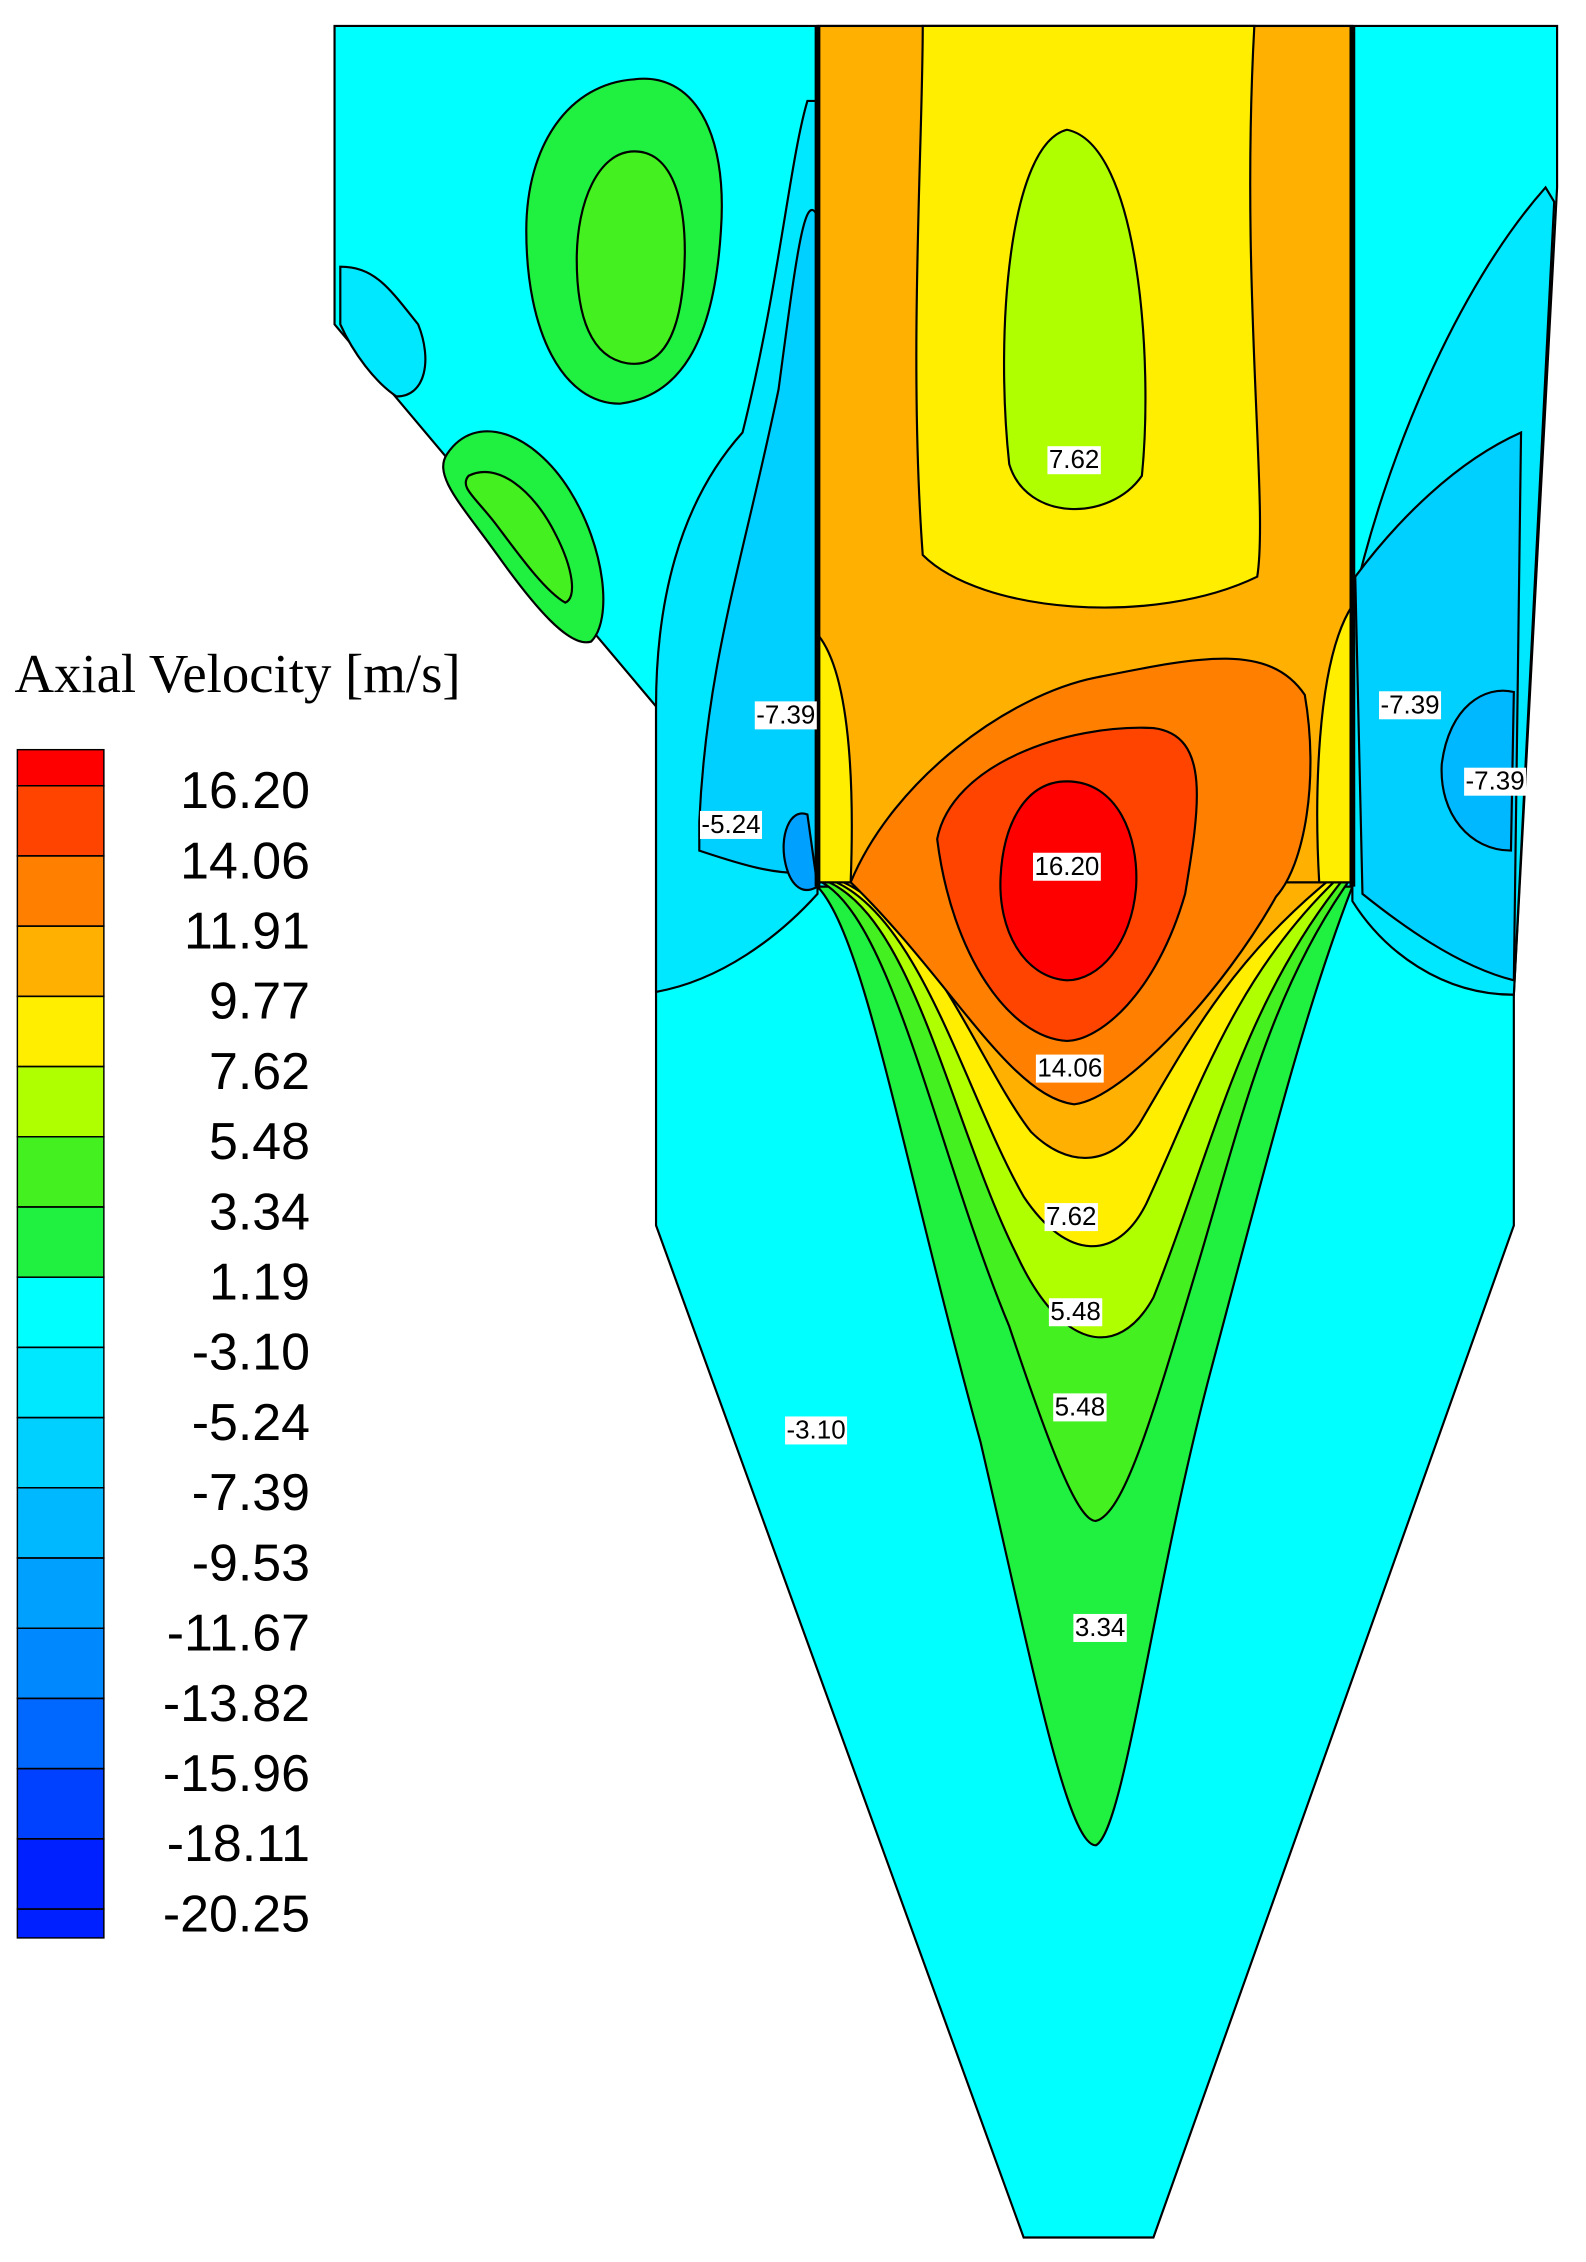  What do you see at coordinates (236, 1913) in the screenshot?
I see `legend-label: -20.25` at bounding box center [236, 1913].